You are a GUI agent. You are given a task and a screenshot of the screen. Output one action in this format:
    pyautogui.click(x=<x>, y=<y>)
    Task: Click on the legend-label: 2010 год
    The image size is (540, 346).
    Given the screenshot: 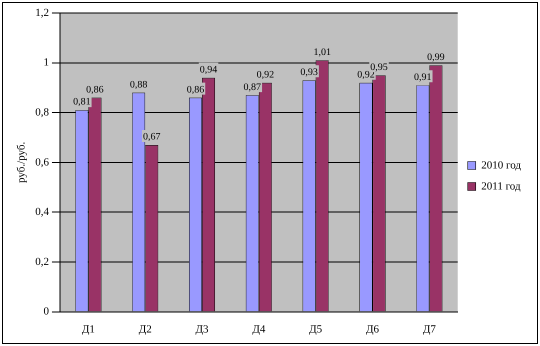 What is the action you would take?
    pyautogui.click(x=501, y=165)
    